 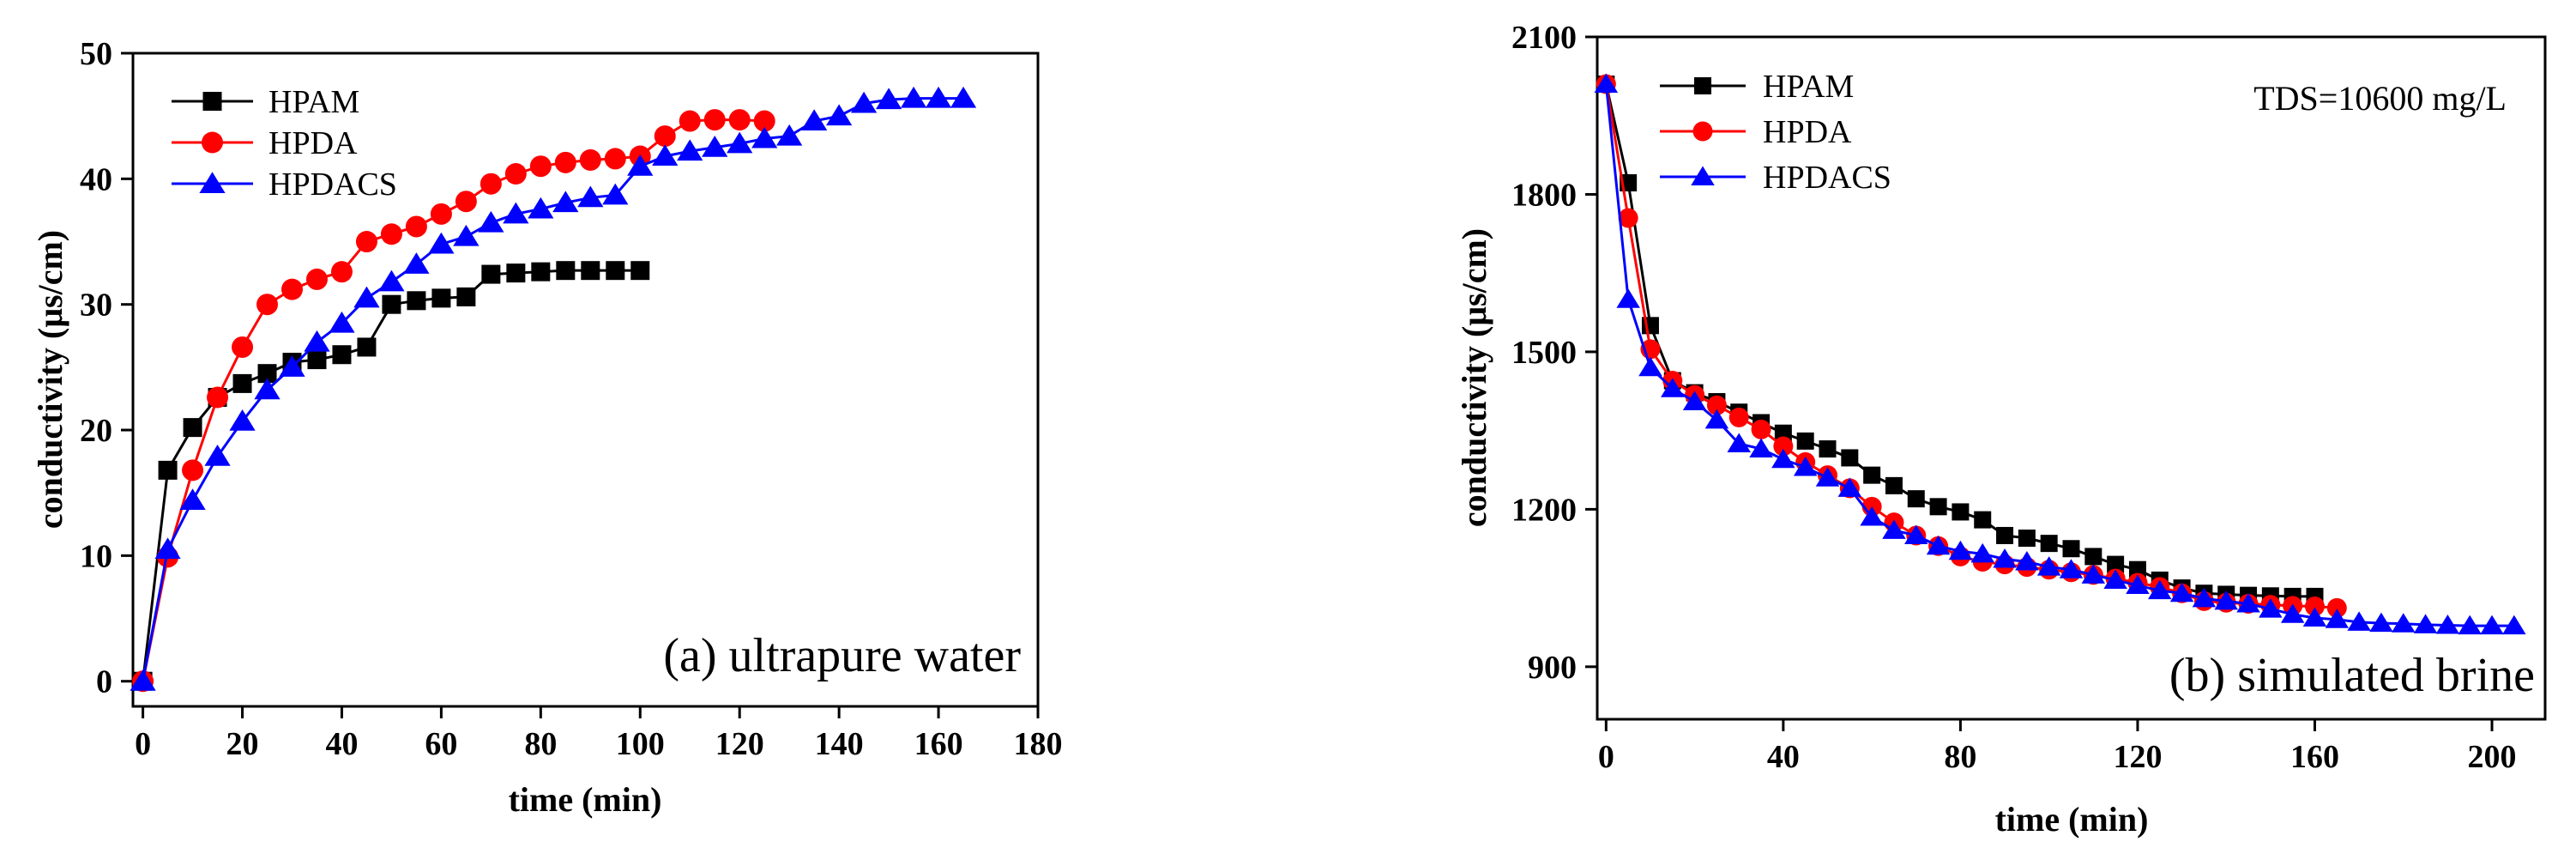 What do you see at coordinates (391, 475) in the screenshot?
I see `series-line-hpam` at bounding box center [391, 475].